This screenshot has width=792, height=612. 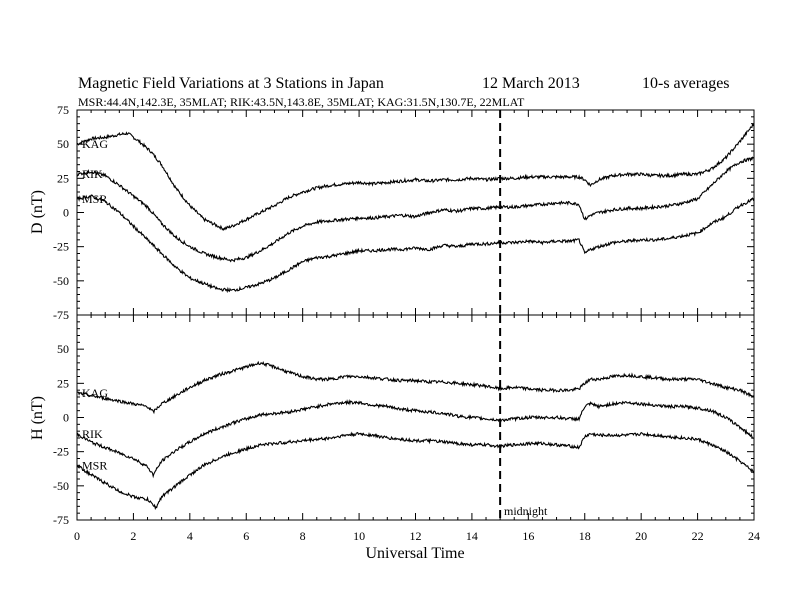 I want to click on x-tick-label: 16, so click(x=528, y=536).